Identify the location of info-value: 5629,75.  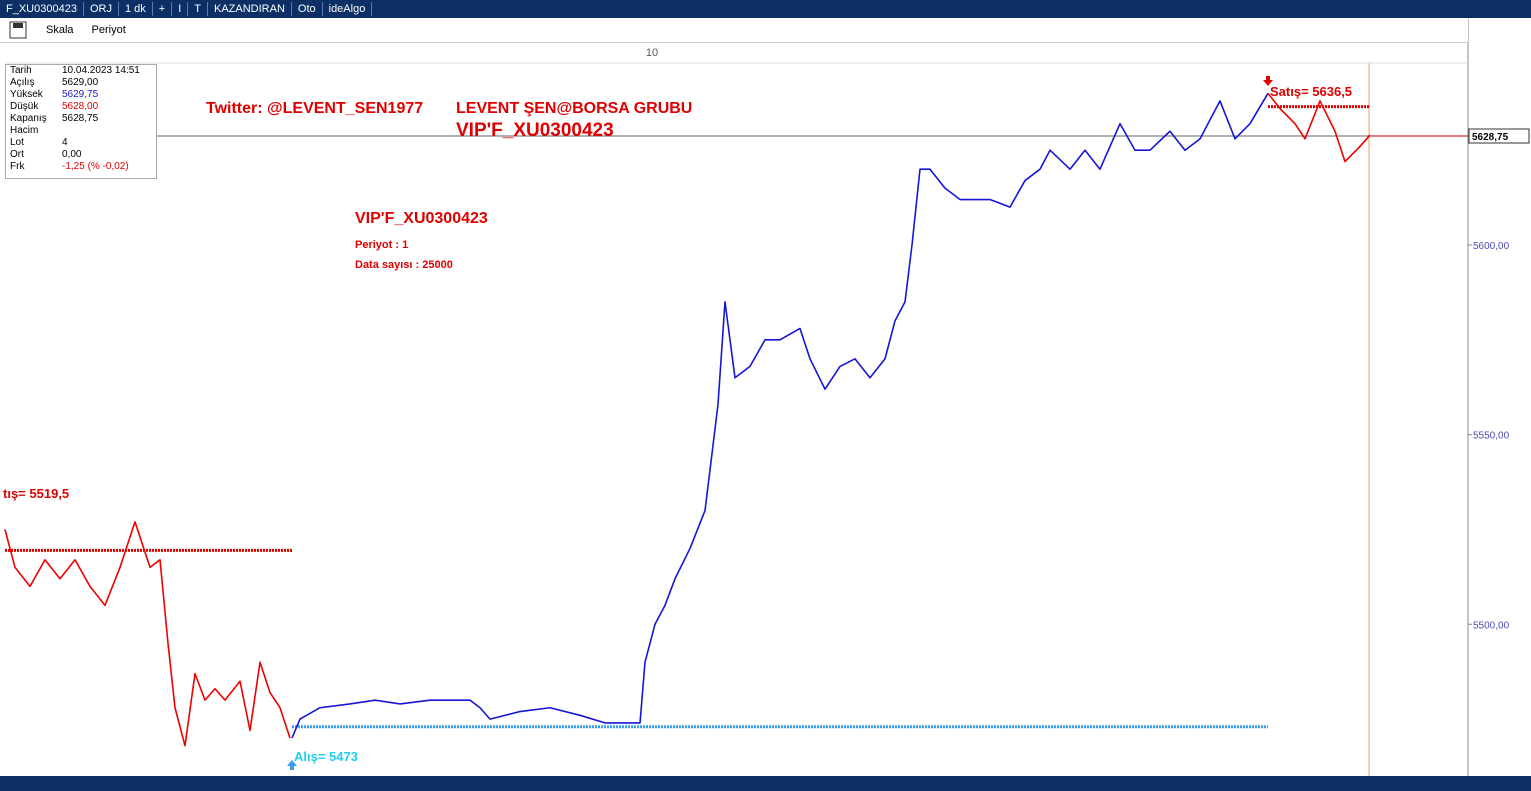
(80, 94).